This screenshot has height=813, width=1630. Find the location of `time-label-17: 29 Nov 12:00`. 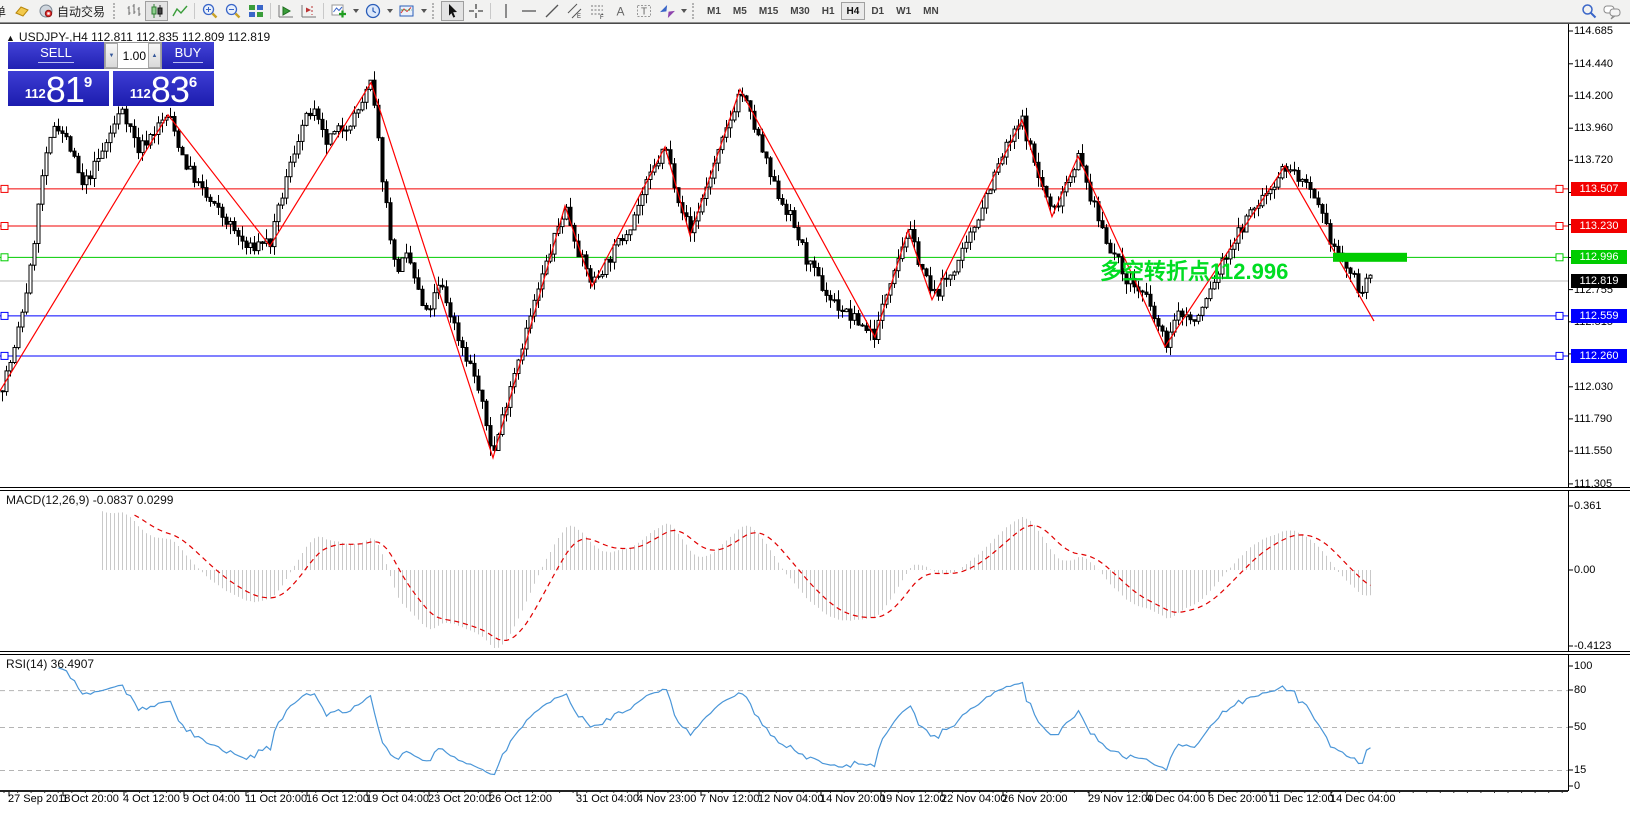

time-label-17: 29 Nov 12:00 is located at coordinates (1121, 799).